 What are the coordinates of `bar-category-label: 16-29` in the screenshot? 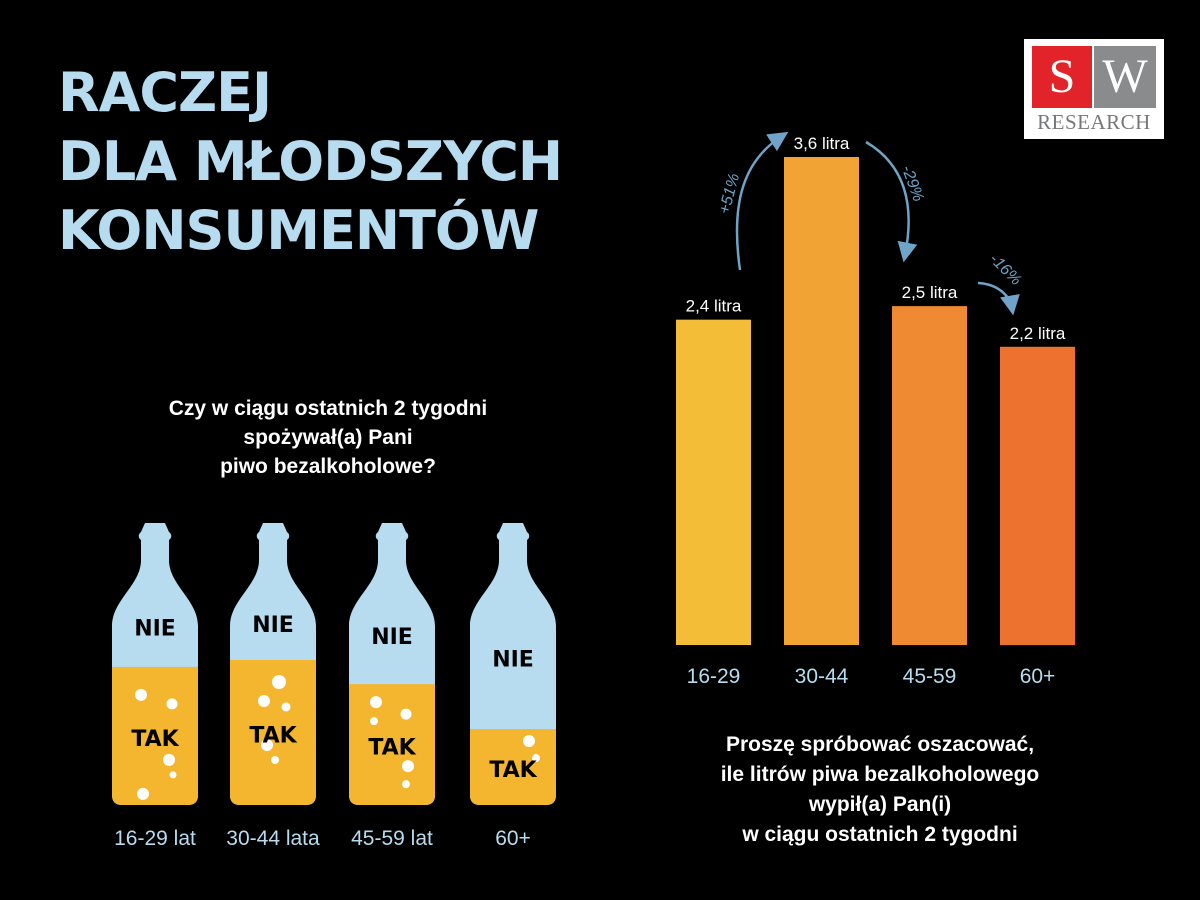 It's located at (714, 676).